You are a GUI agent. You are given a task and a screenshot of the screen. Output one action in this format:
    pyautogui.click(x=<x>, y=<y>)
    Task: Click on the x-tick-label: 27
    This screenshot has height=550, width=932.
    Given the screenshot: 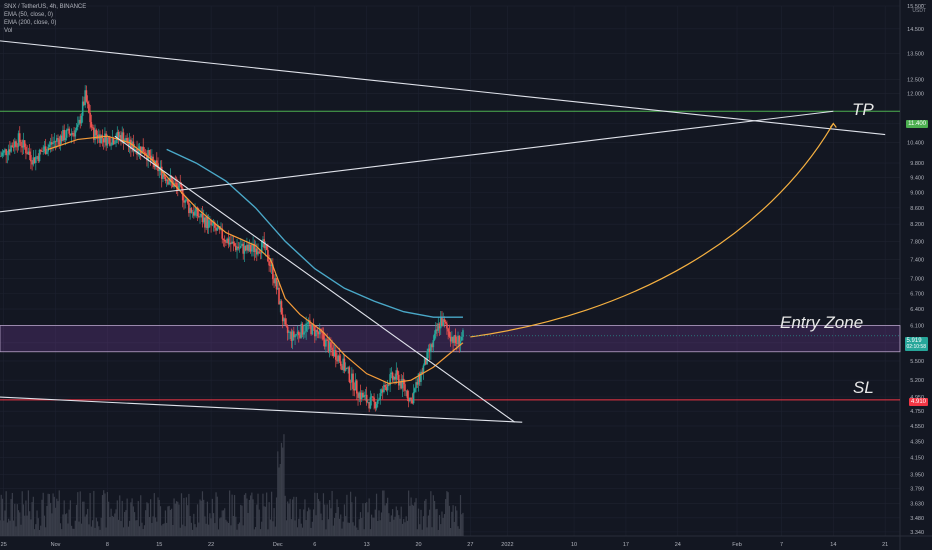 What is the action you would take?
    pyautogui.click(x=470, y=545)
    